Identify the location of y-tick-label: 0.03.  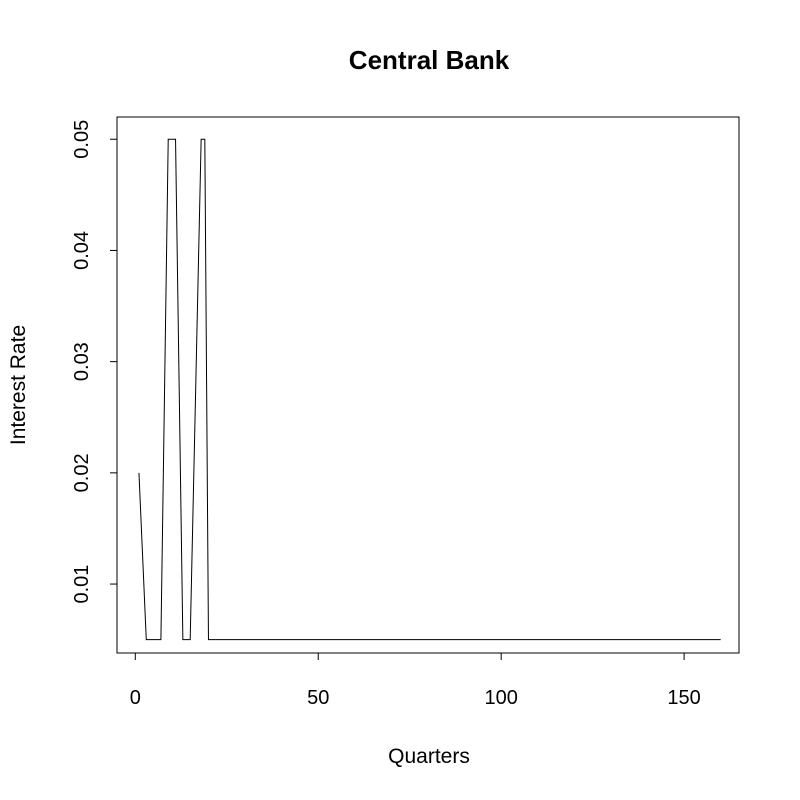
(82, 361).